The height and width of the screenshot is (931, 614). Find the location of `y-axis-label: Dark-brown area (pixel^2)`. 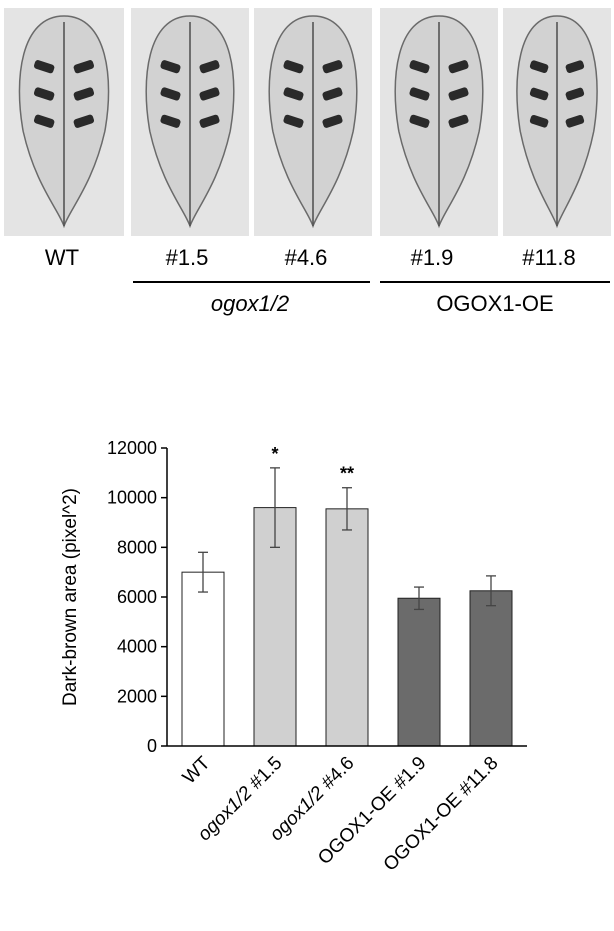

y-axis-label: Dark-brown area (pixel^2) is located at coordinates (70, 597).